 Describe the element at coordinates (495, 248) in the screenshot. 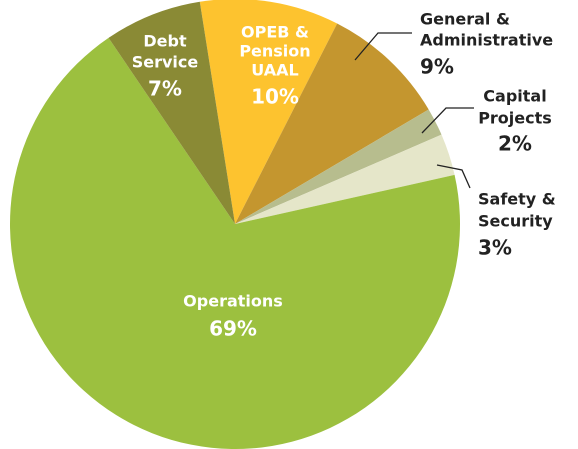

I see `value-label: 3%` at that location.